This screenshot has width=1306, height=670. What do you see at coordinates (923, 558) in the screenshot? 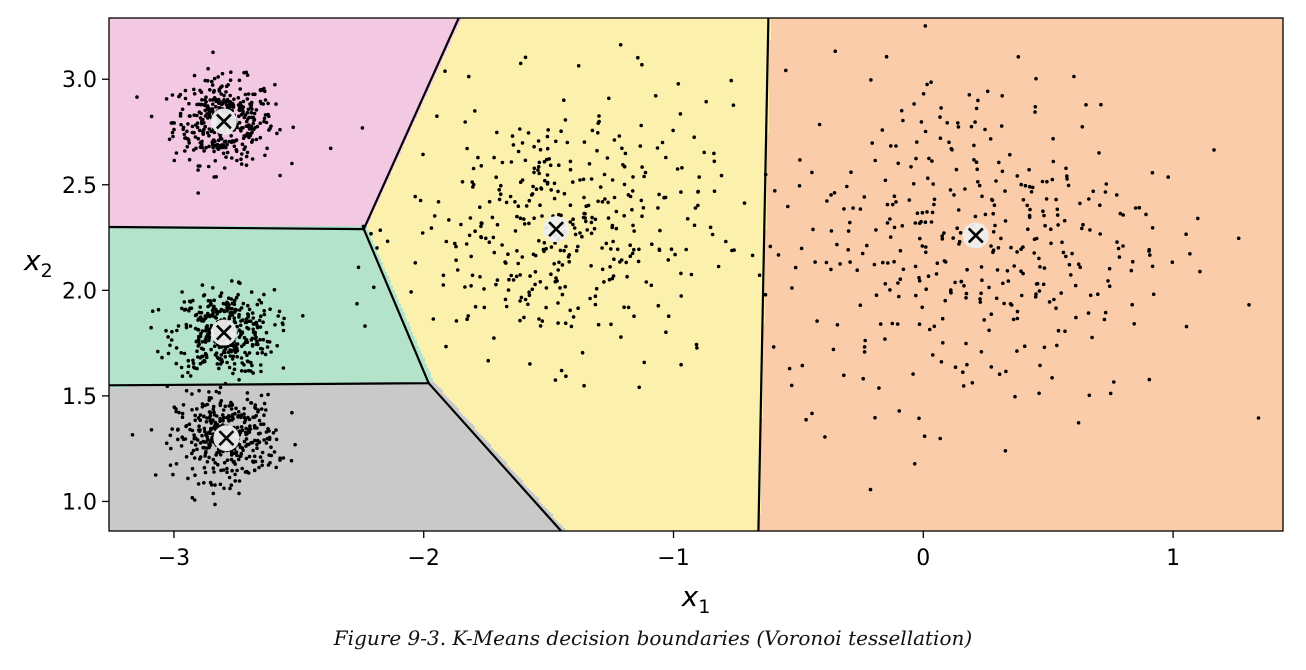
I see `x-tick-label: 0` at bounding box center [923, 558].